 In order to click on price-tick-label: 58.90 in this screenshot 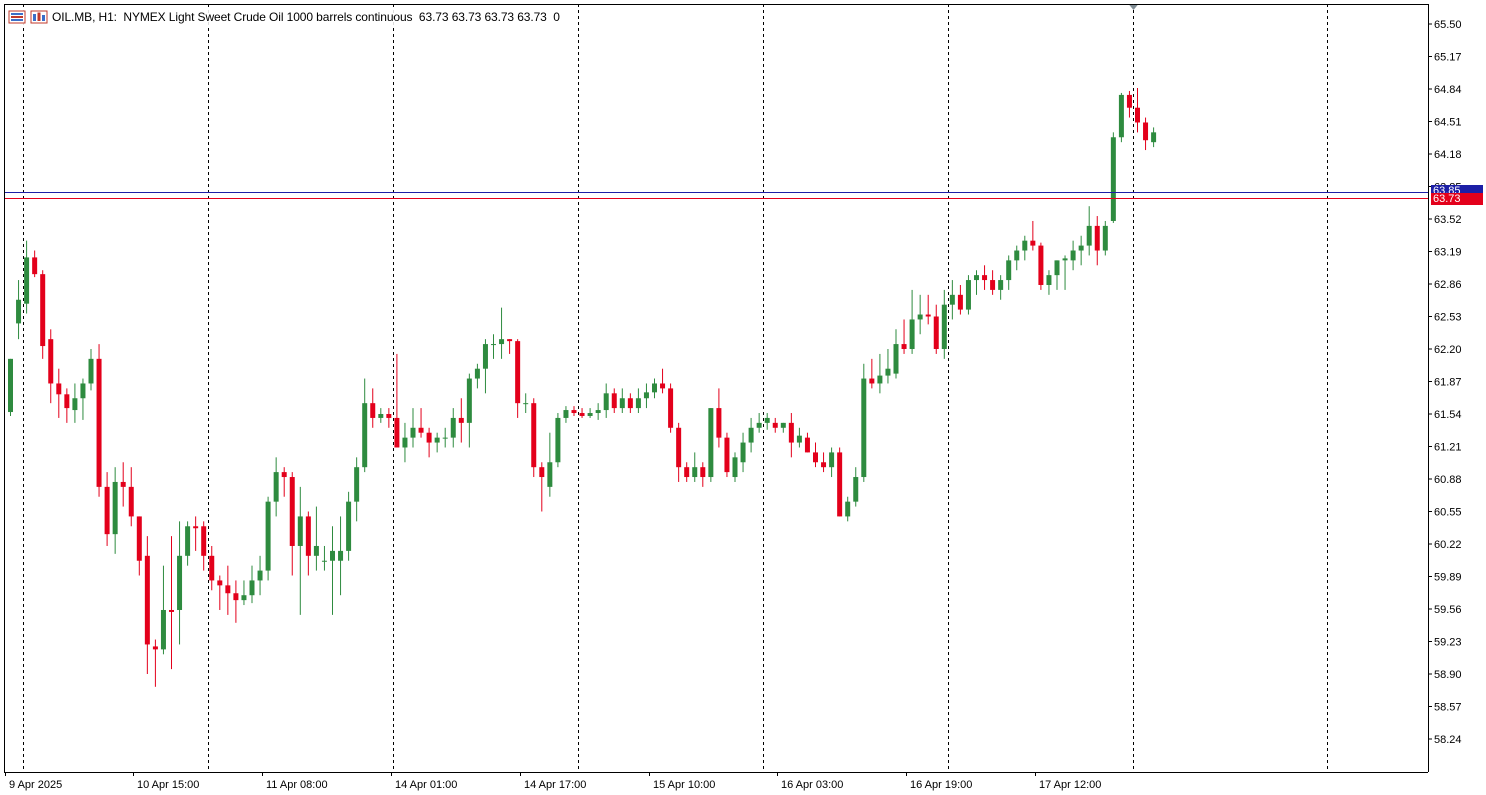, I will do `click(1448, 675)`.